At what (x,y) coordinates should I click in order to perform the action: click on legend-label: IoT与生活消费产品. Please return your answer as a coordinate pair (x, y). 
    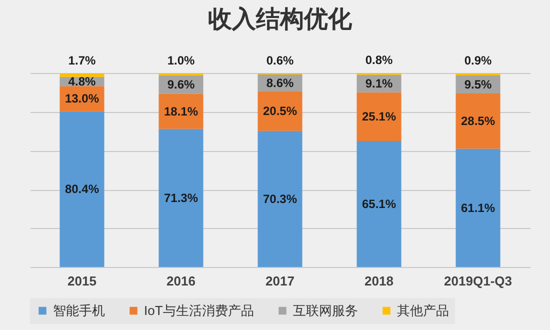
    Looking at the image, I should click on (199, 310).